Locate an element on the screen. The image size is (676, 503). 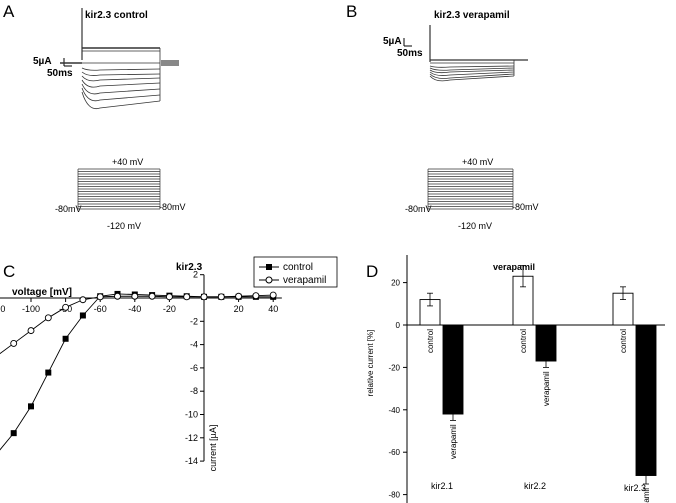
panel-b-current-traces is located at coordinates (478, 53).